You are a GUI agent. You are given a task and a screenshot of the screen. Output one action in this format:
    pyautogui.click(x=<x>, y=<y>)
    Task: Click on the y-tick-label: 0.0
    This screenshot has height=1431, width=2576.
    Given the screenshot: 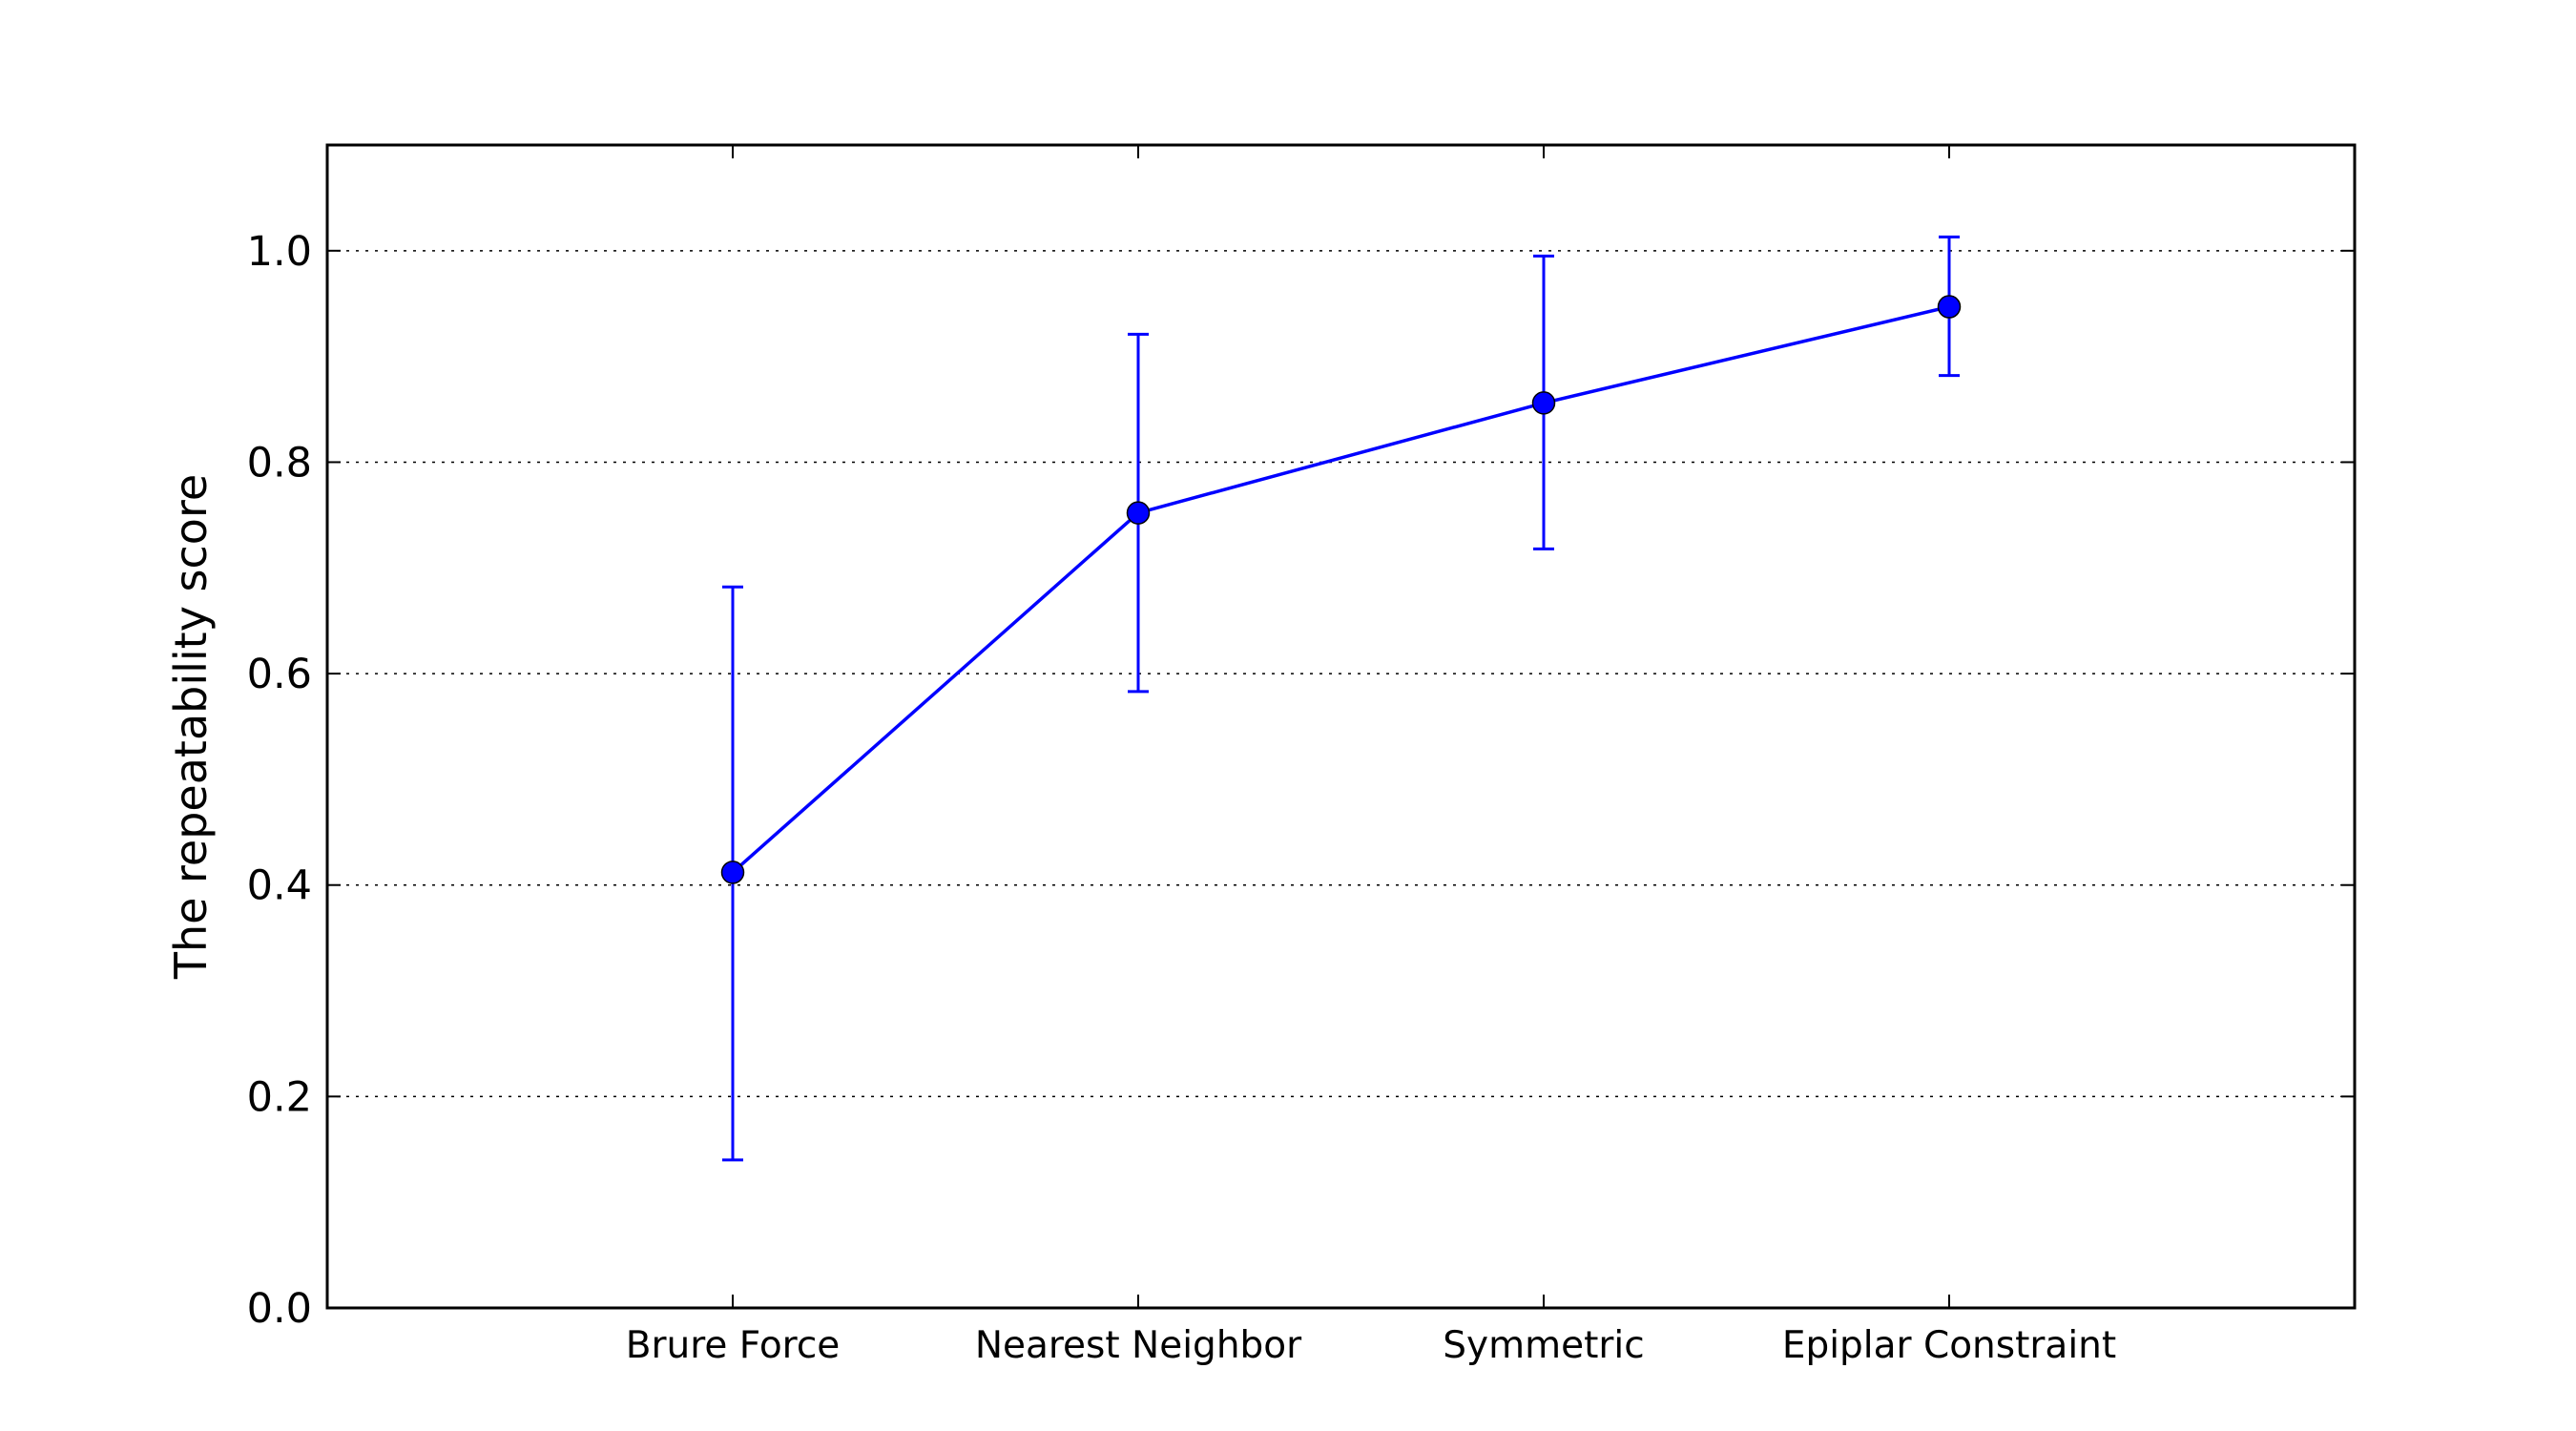 What is the action you would take?
    pyautogui.click(x=279, y=1309)
    